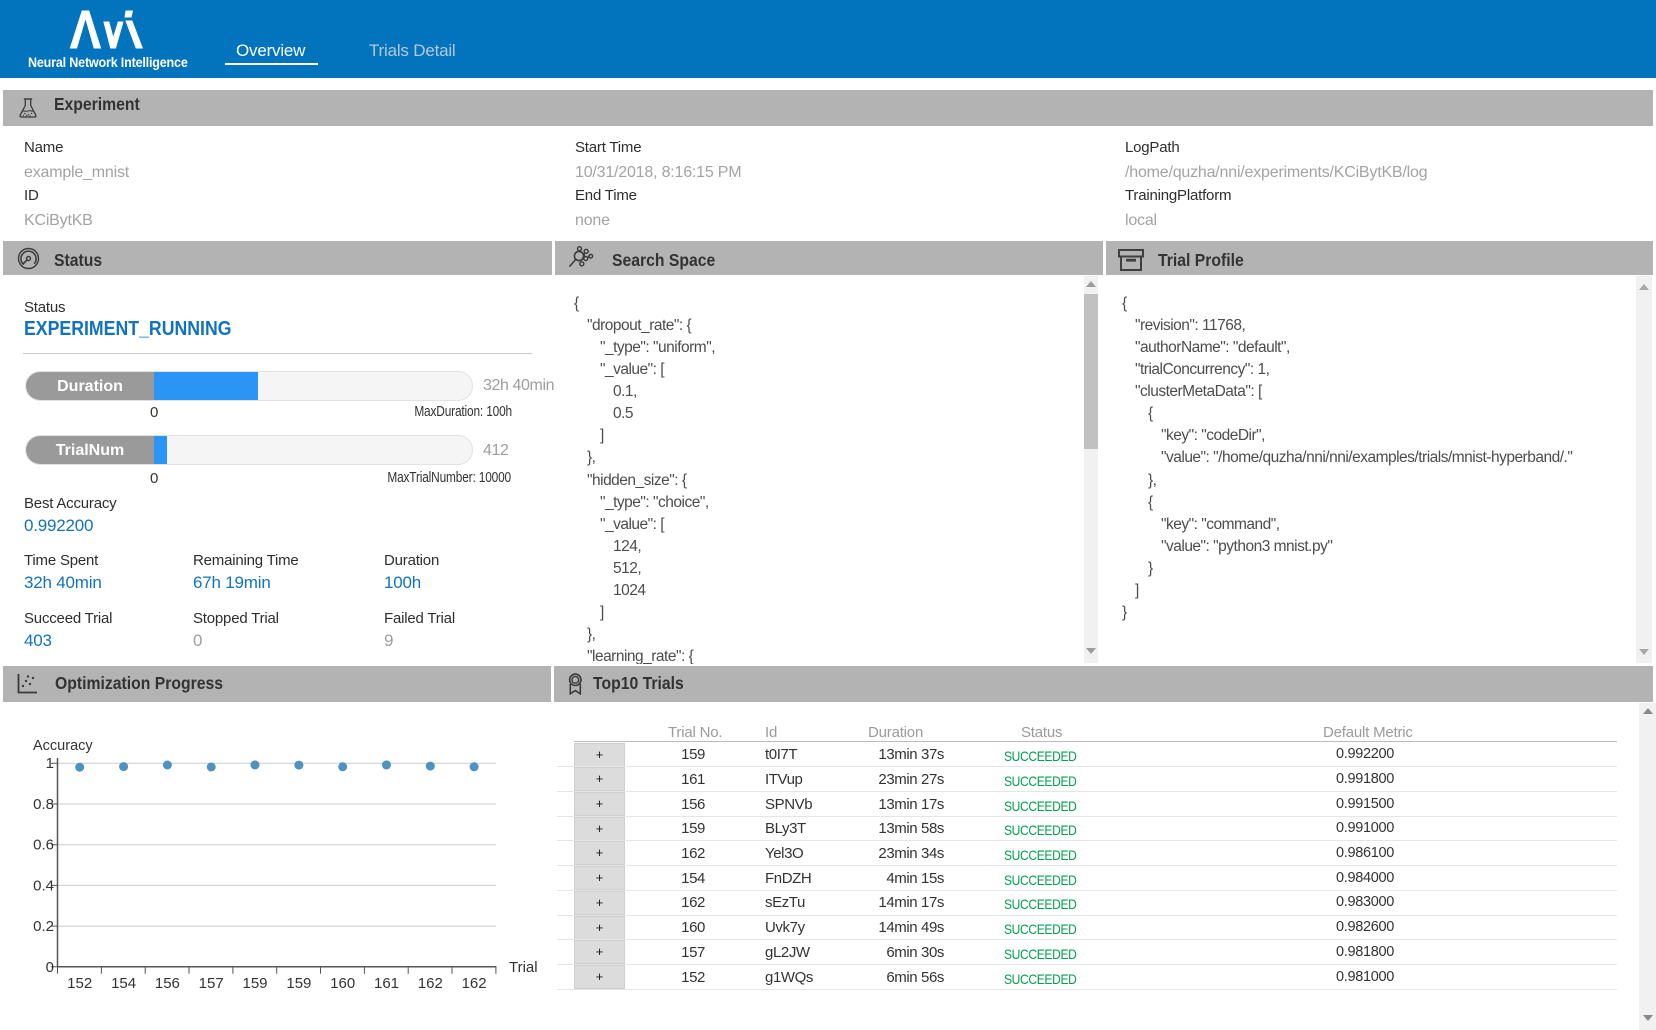 This screenshot has height=1030, width=1656. I want to click on svg-text: 154, so click(123, 983).